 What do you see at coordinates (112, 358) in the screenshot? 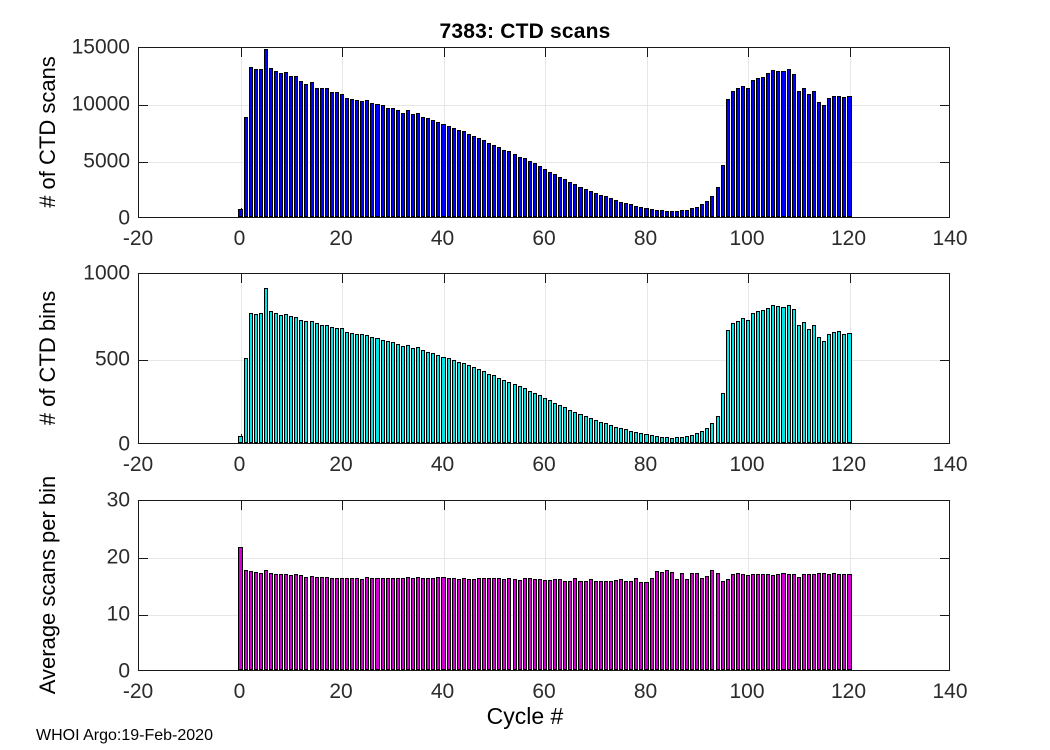
I see `y-tick-label: 500` at bounding box center [112, 358].